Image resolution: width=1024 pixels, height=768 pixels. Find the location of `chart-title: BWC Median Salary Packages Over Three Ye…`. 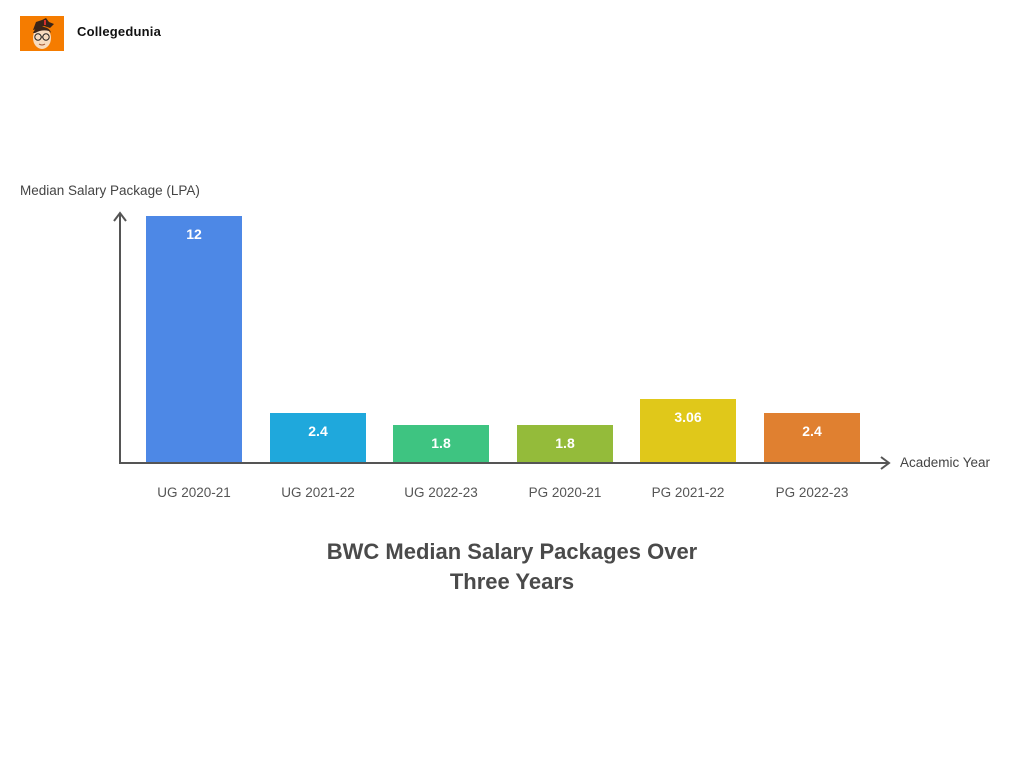

chart-title: BWC Median Salary Packages Over Three Ye… is located at coordinates (512, 567).